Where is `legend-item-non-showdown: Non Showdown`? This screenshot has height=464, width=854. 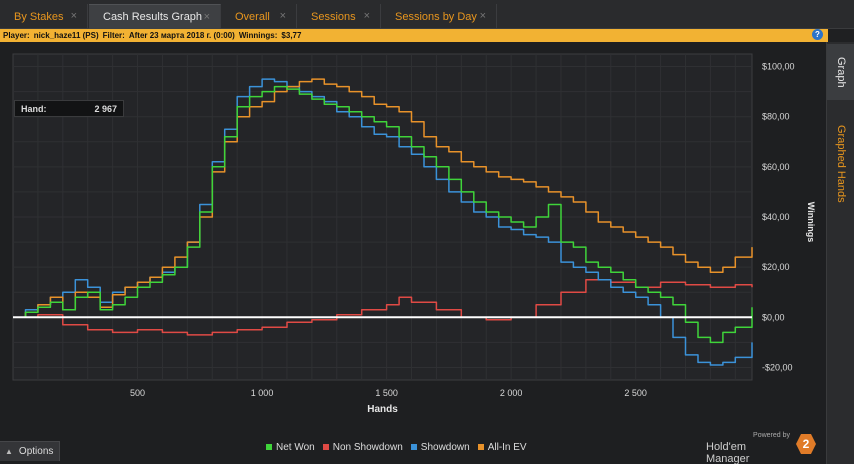
legend-item-non-showdown: Non Showdown is located at coordinates (362, 447).